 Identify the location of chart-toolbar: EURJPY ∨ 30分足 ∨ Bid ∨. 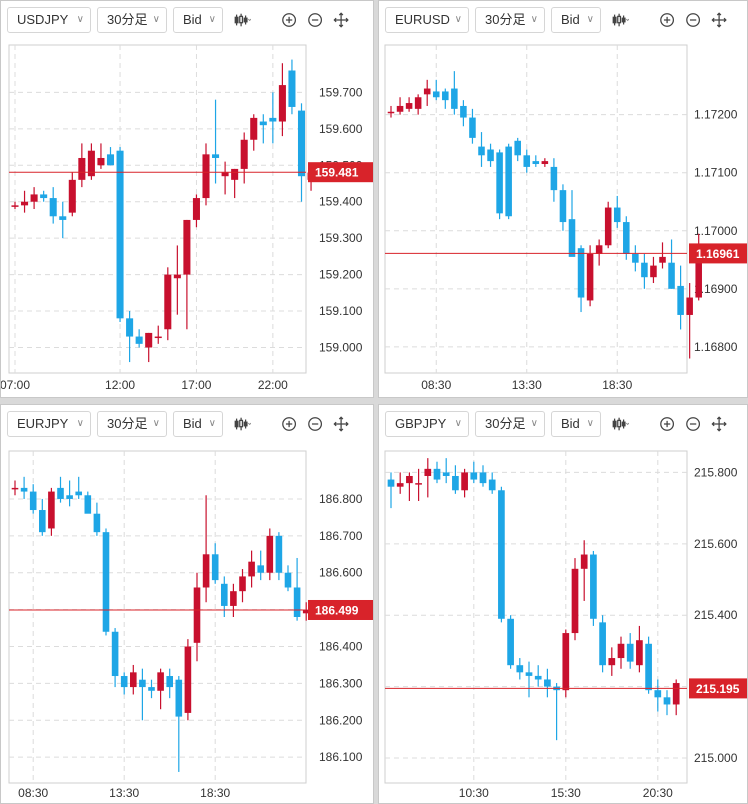
(187, 424).